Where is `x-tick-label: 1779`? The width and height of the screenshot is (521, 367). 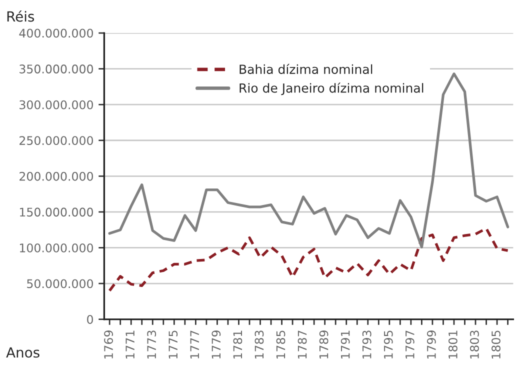
x-tick-label: 1779 is located at coordinates (216, 344).